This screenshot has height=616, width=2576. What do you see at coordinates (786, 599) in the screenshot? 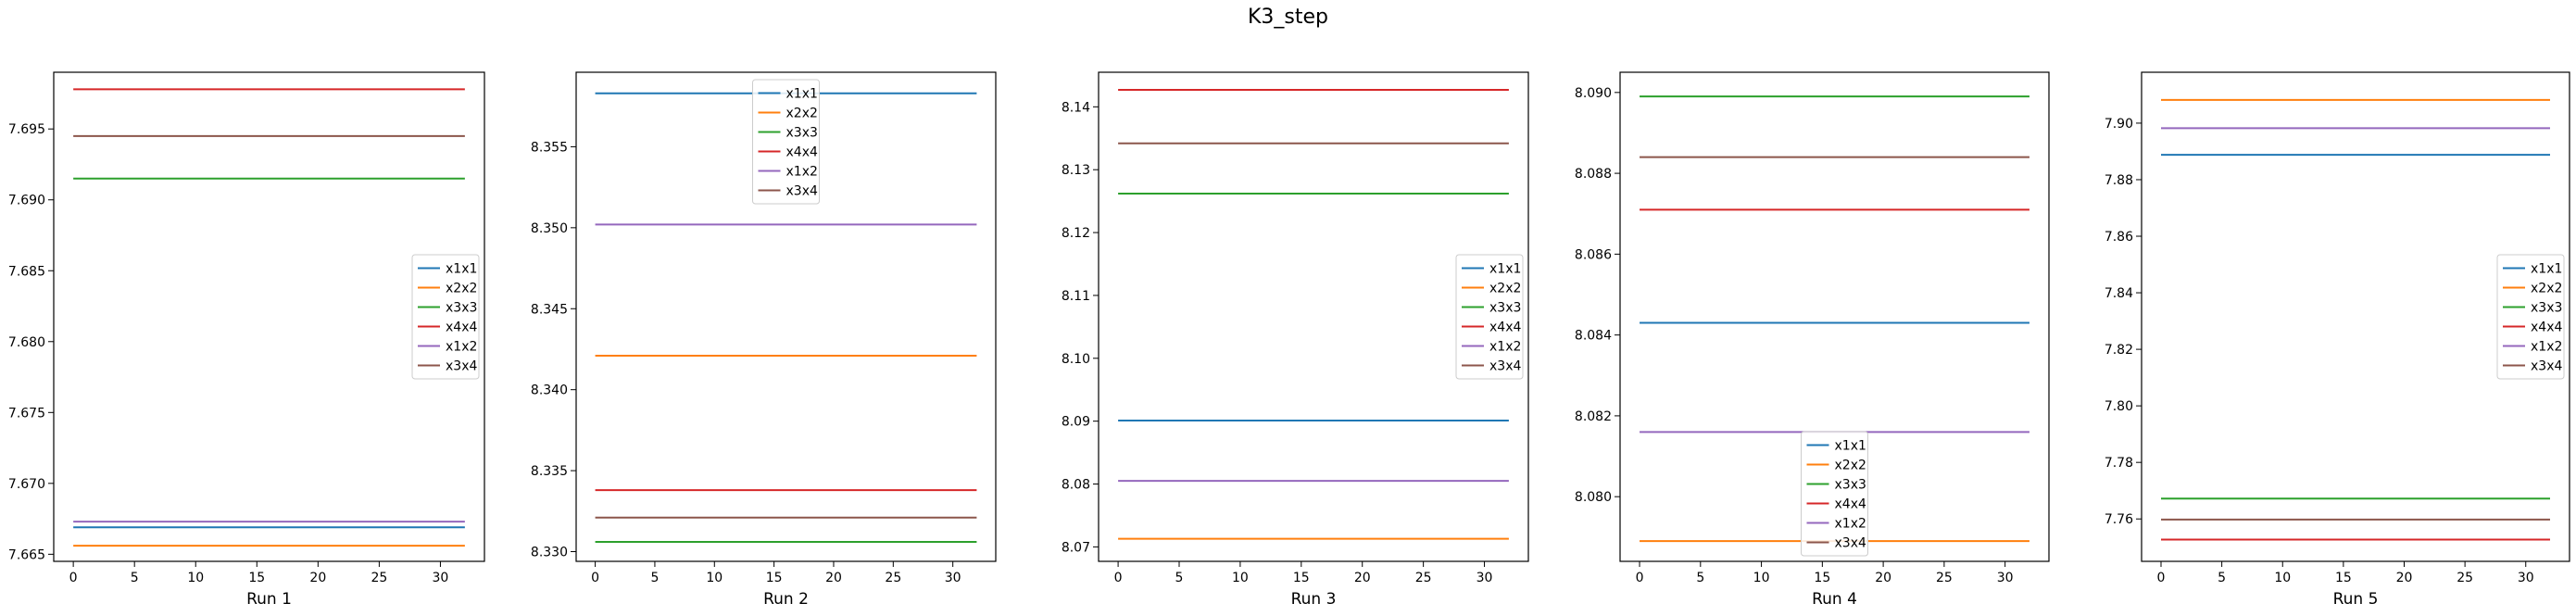
I see `x-axis-label: Run 2` at bounding box center [786, 599].